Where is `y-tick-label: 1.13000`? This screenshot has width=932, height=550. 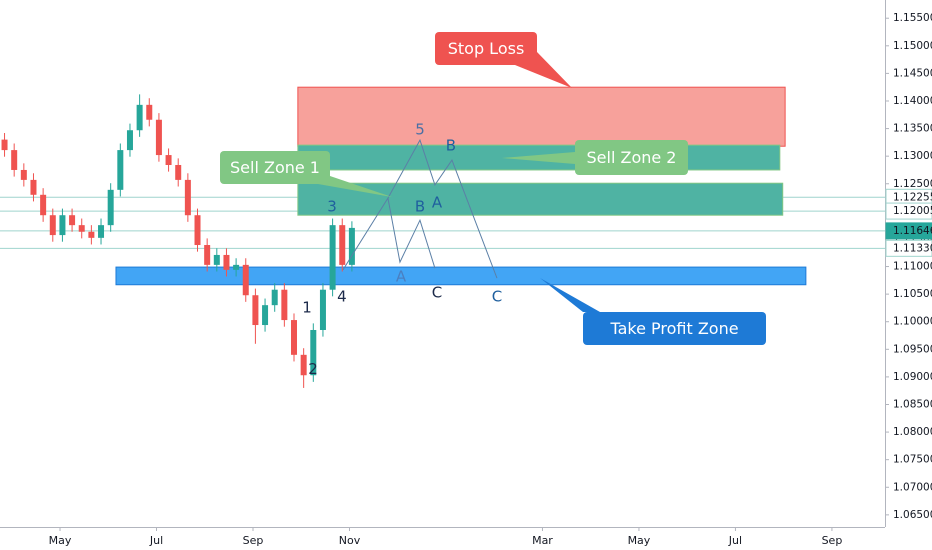
y-tick-label: 1.13000 is located at coordinates (912, 156).